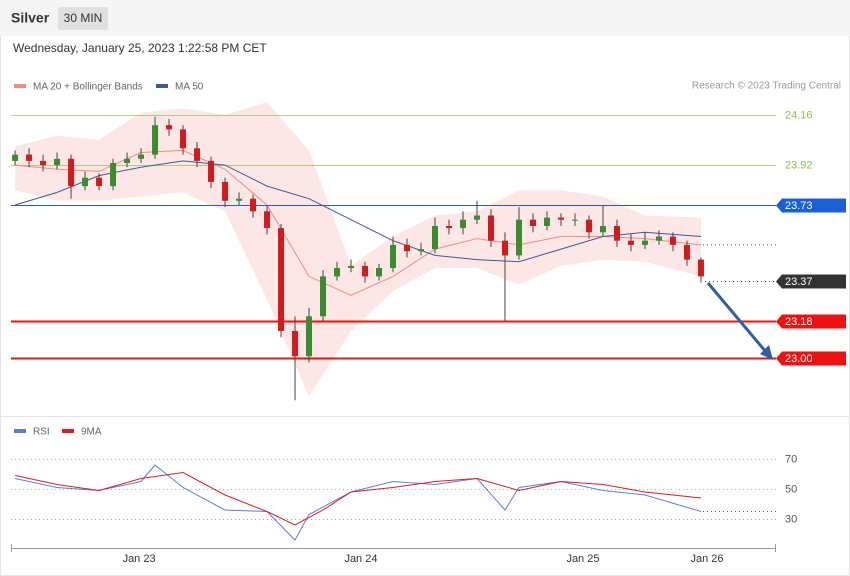 The width and height of the screenshot is (850, 576). I want to click on rsi-line, so click(358, 498).